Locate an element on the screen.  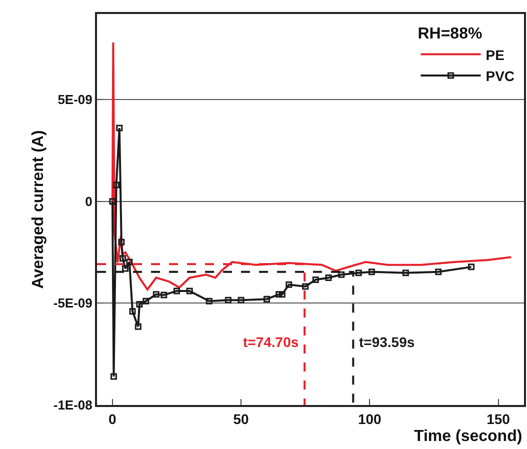
y-tick-label: 0 is located at coordinates (88, 201).